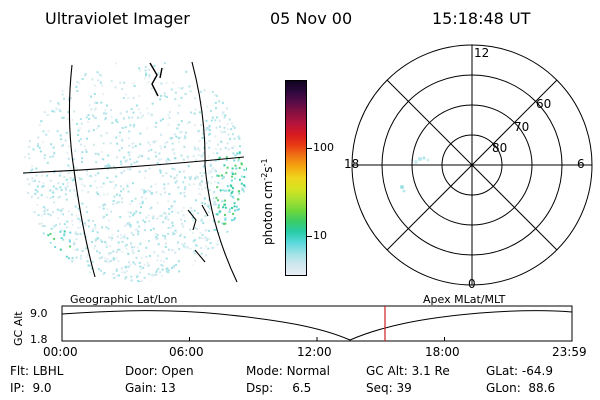 This screenshot has height=400, width=600. What do you see at coordinates (464, 299) in the screenshot?
I see `polar-panel-label: Apex MLat/MLT` at bounding box center [464, 299].